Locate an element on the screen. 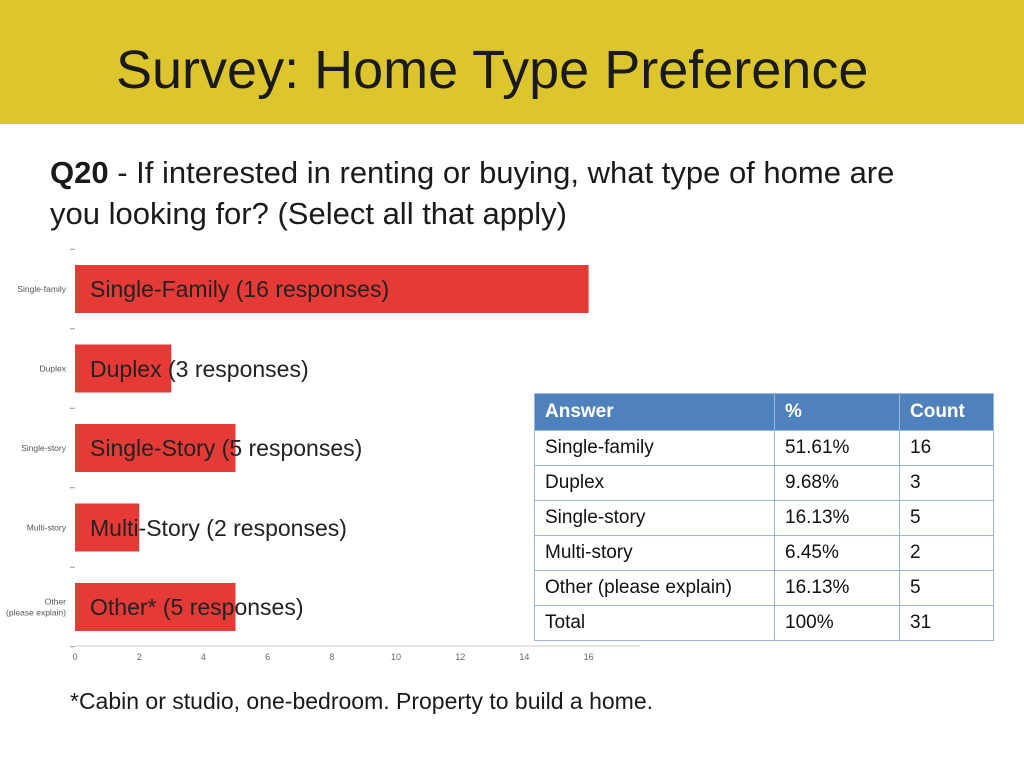  bar-label: Single-Family (16 responses) is located at coordinates (240, 289).